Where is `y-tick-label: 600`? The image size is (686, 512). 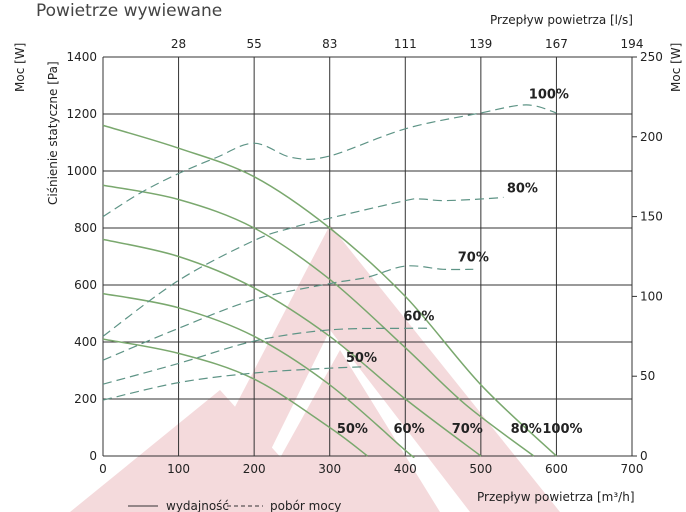
y-tick-label: 600 is located at coordinates (85, 285).